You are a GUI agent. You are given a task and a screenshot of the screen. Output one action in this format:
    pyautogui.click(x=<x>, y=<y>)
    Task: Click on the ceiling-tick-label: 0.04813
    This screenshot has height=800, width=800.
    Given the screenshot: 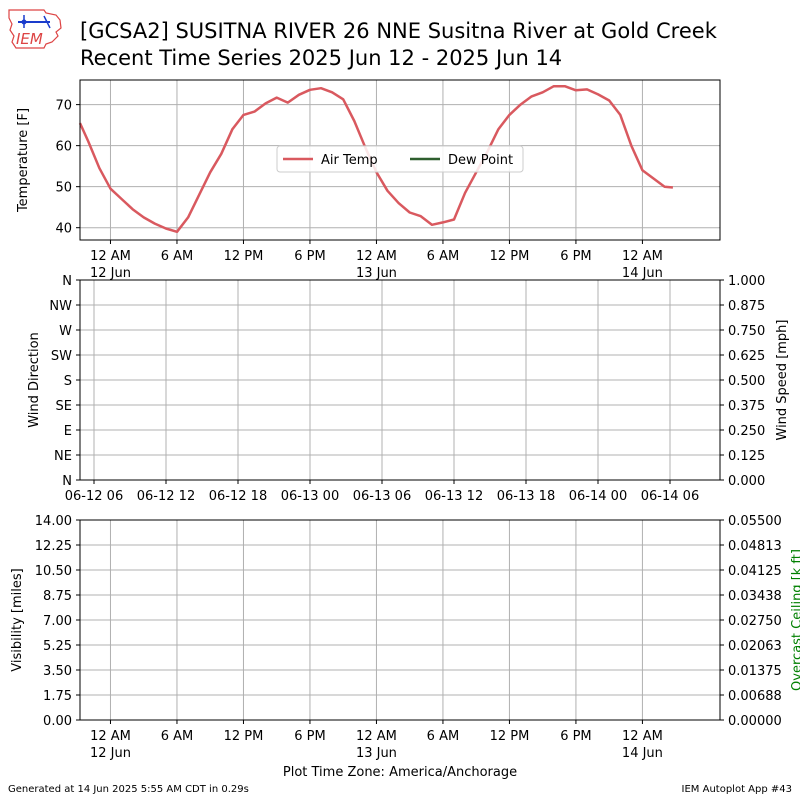 What is the action you would take?
    pyautogui.click(x=755, y=546)
    